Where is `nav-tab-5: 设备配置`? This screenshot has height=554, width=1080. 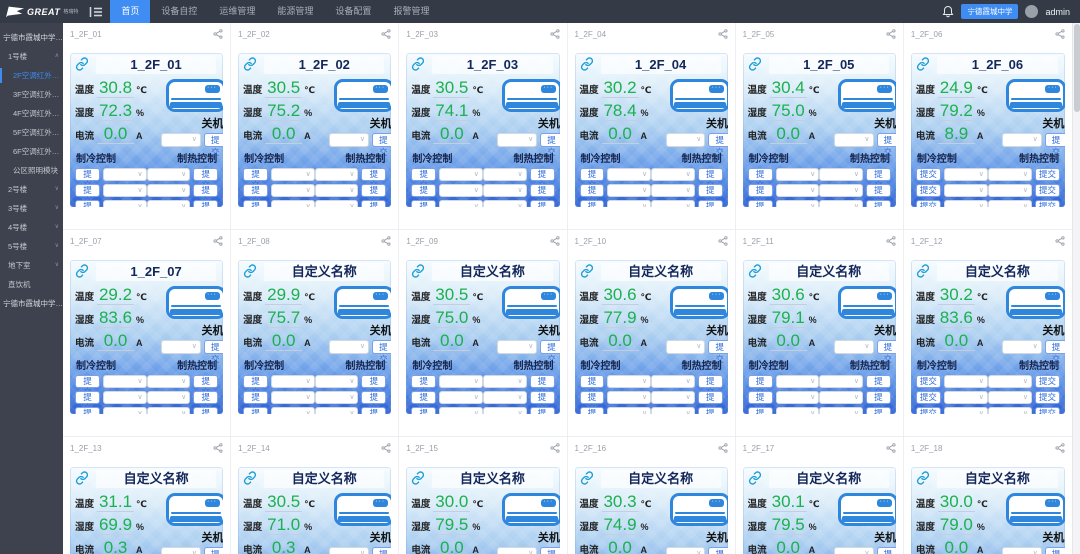 nav-tab-5: 设备配置 is located at coordinates (353, 11).